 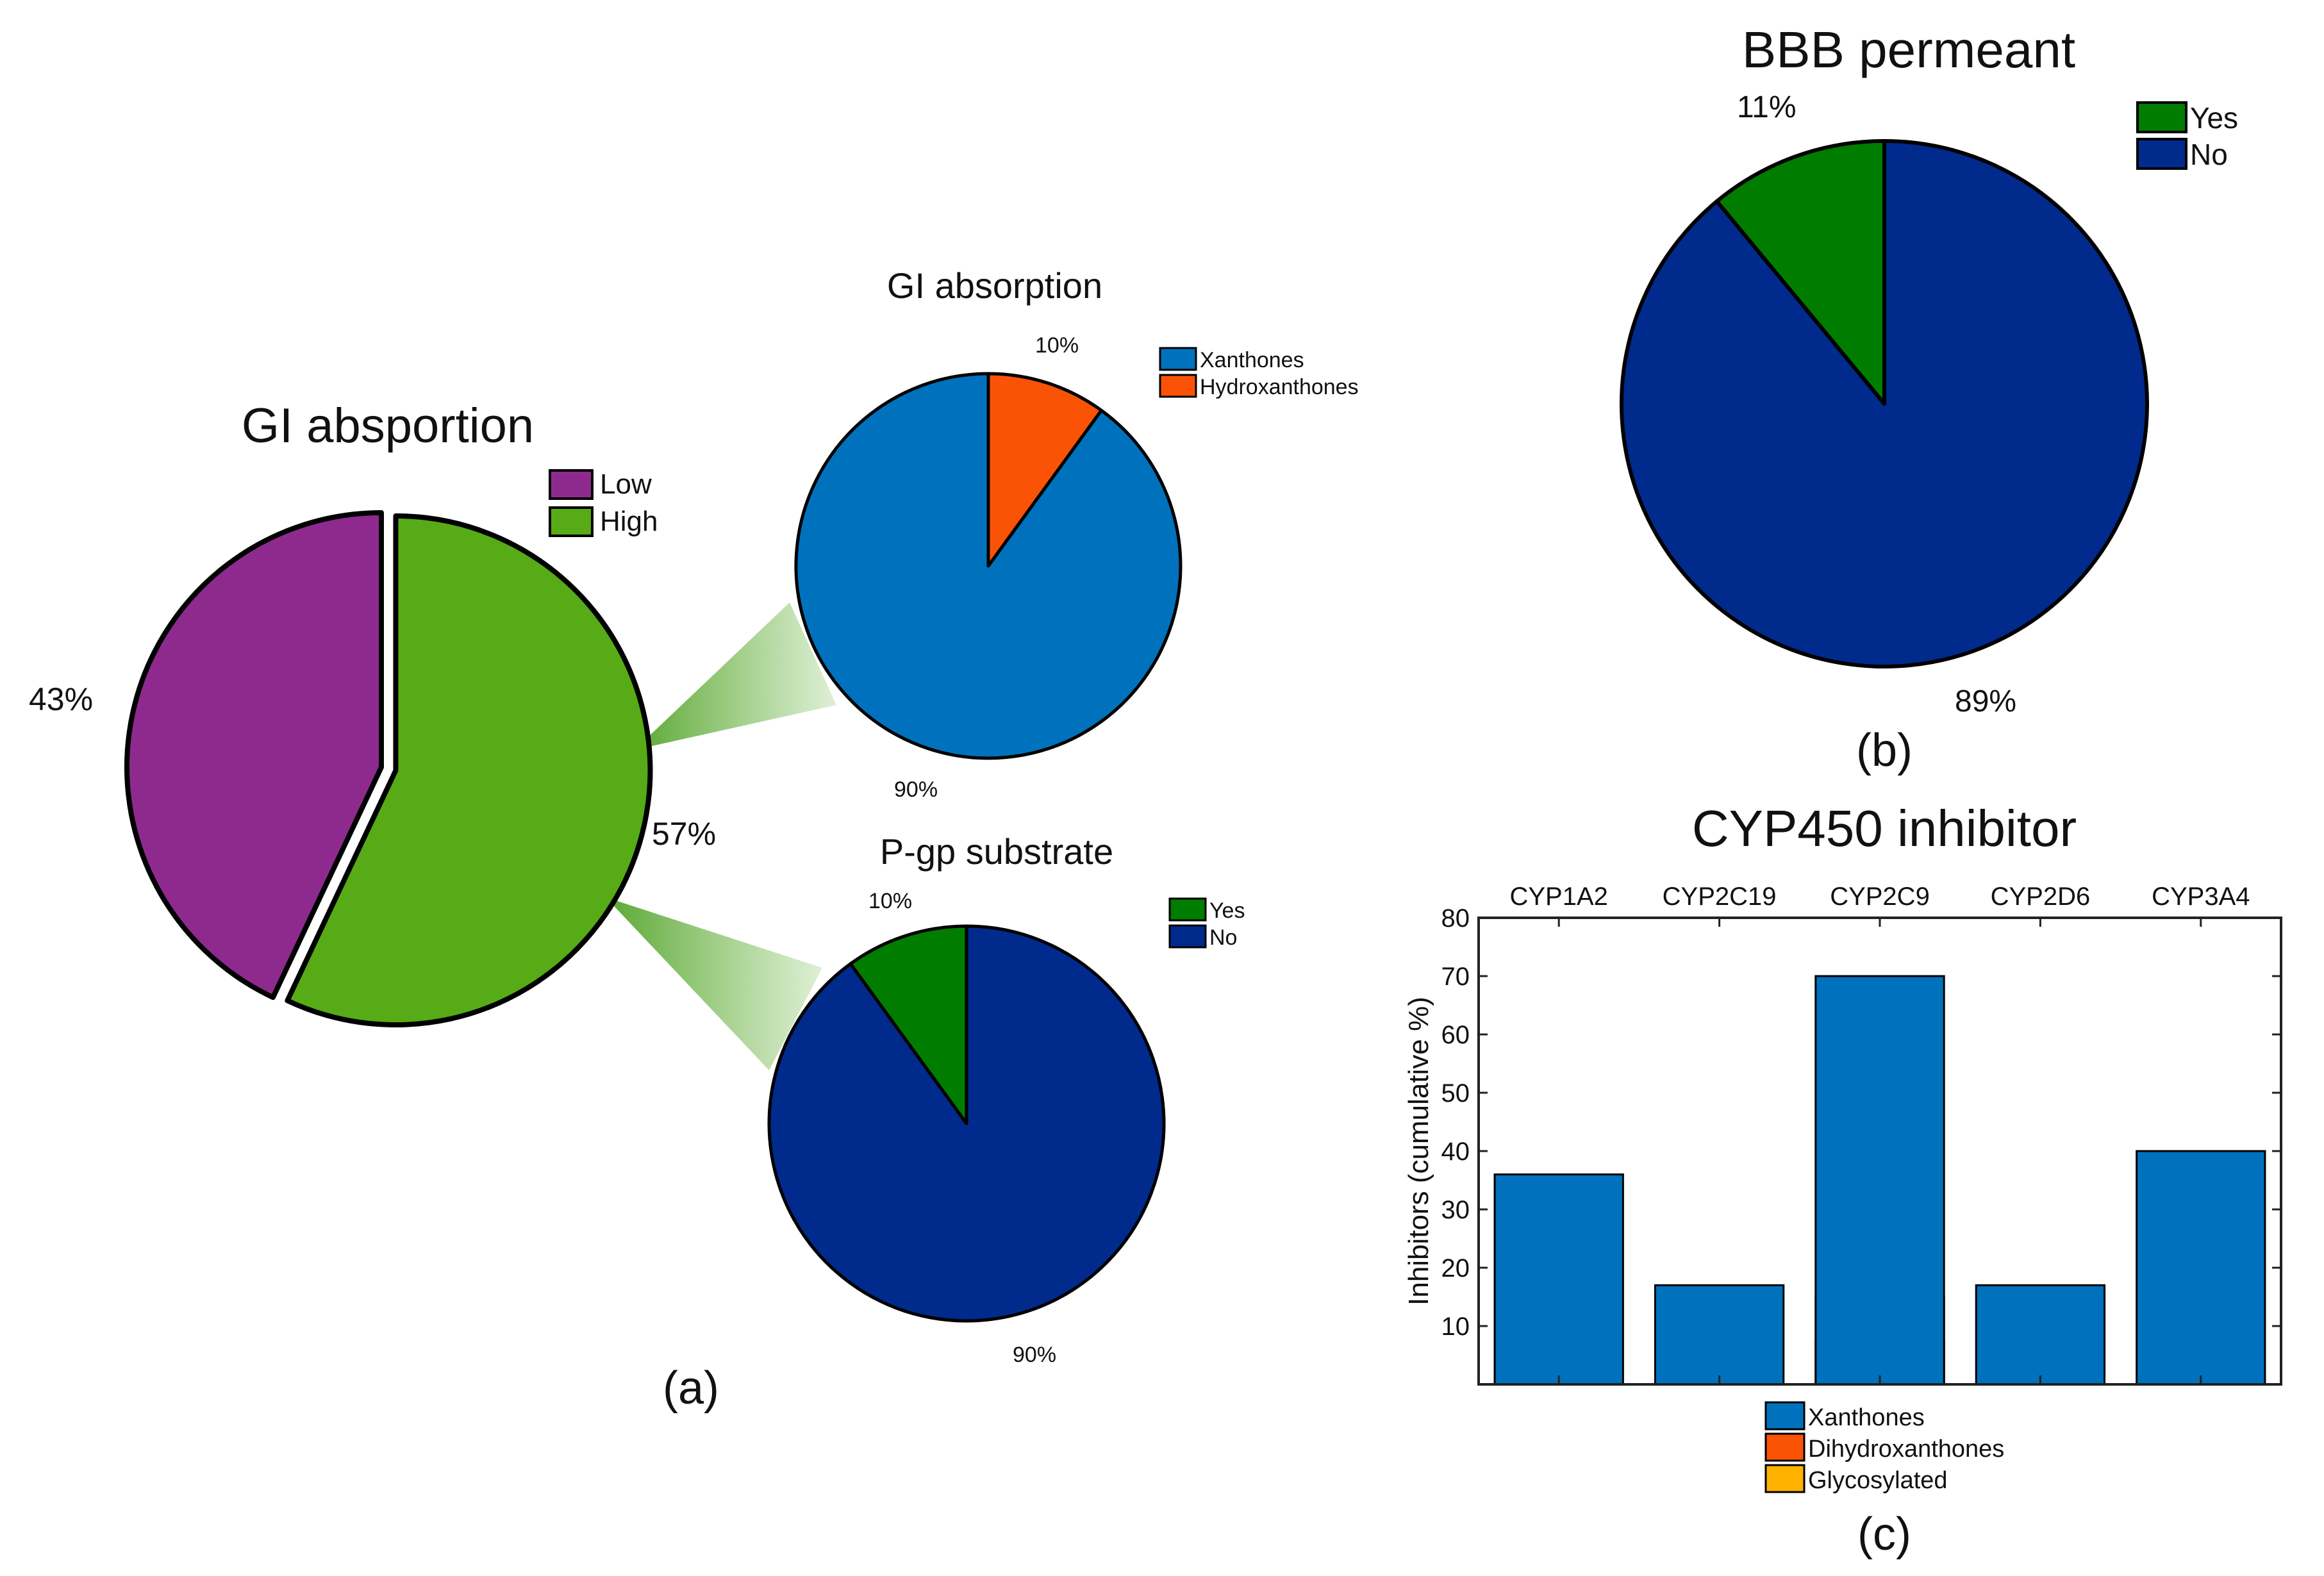 I want to click on cyp-legend: Xanthones Dihydroxanthones Glycosylated, so click(x=1884, y=1448).